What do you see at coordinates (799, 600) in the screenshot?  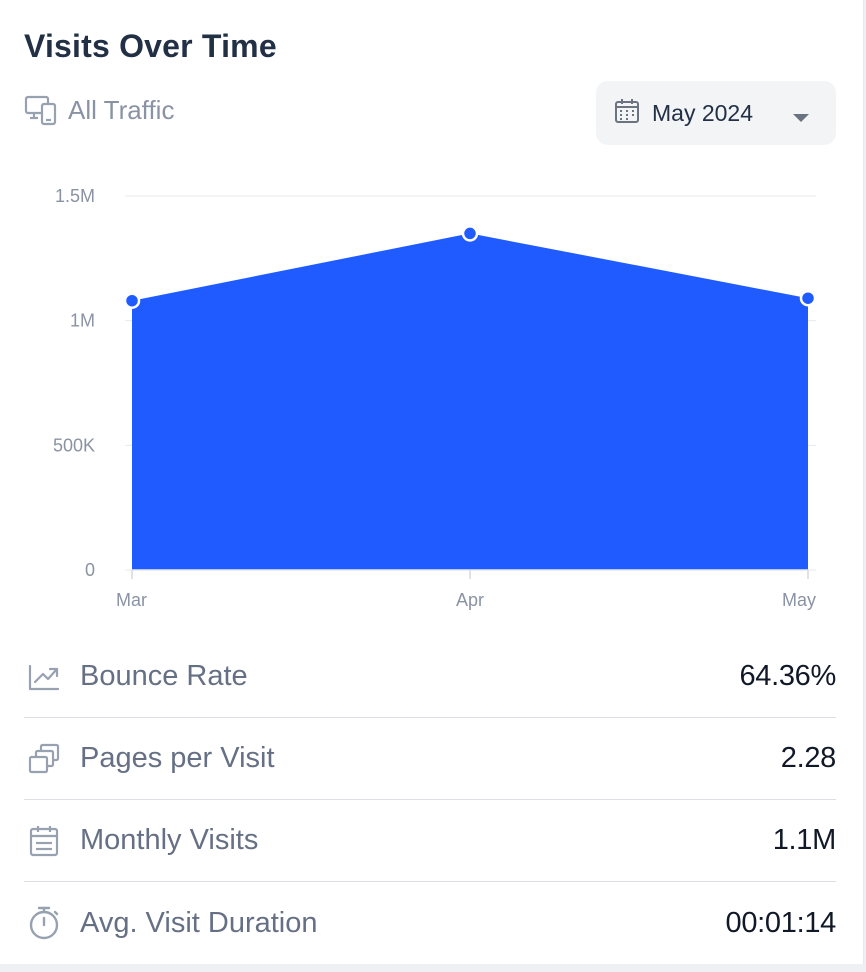 I see `x-tick-label: May` at bounding box center [799, 600].